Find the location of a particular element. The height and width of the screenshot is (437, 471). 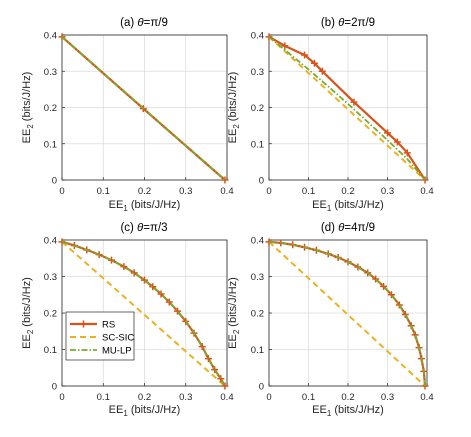

series-line-scsic is located at coordinates (143, 314).